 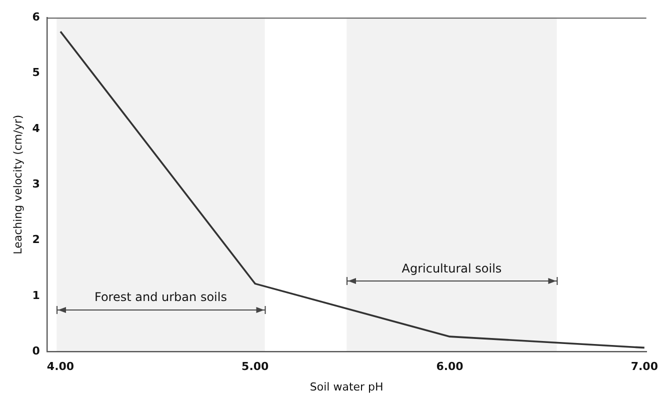 What do you see at coordinates (36, 73) in the screenshot?
I see `y-tick-label: 5` at bounding box center [36, 73].